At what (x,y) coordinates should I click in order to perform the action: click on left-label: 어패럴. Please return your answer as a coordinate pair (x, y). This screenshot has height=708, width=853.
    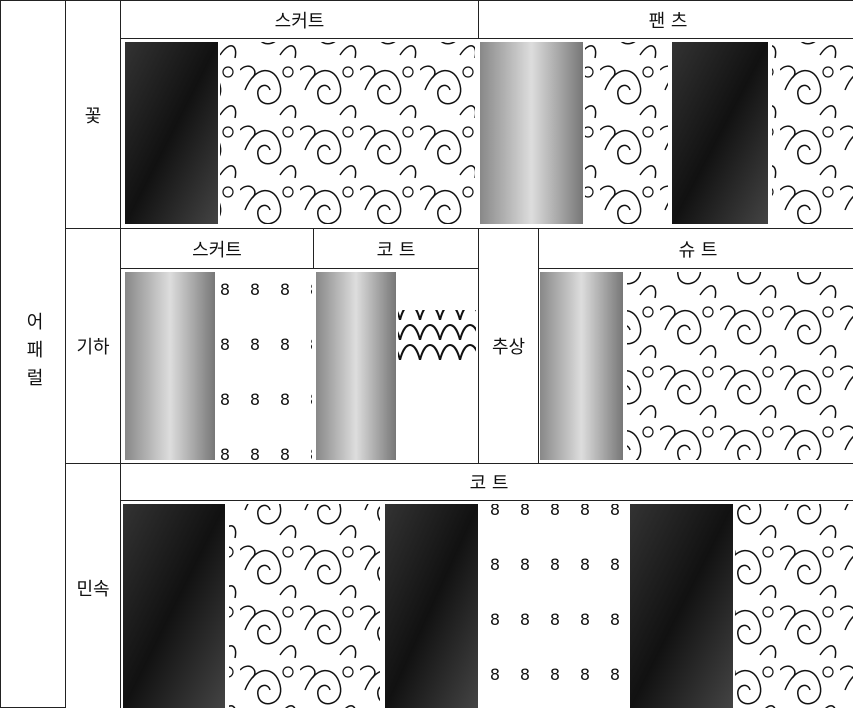
    Looking at the image, I should click on (33, 354).